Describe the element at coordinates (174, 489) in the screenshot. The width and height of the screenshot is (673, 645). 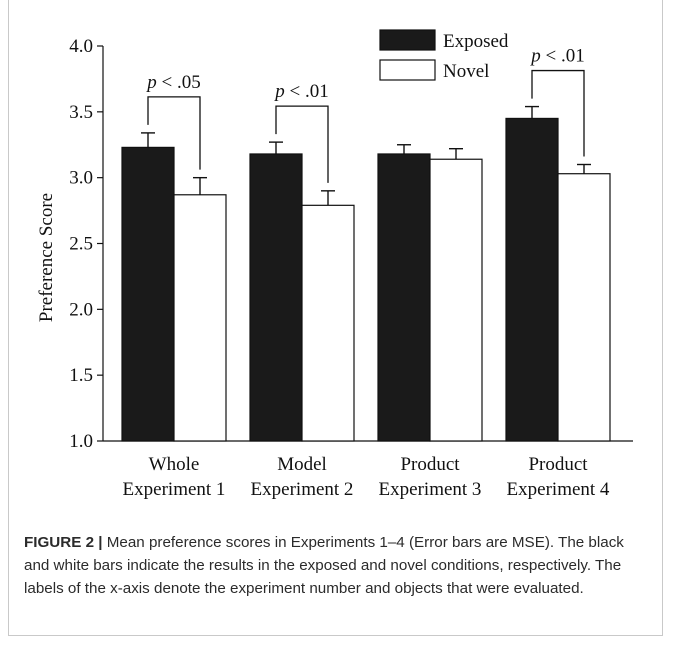
I see `x-tick-label: Experiment 1` at that location.